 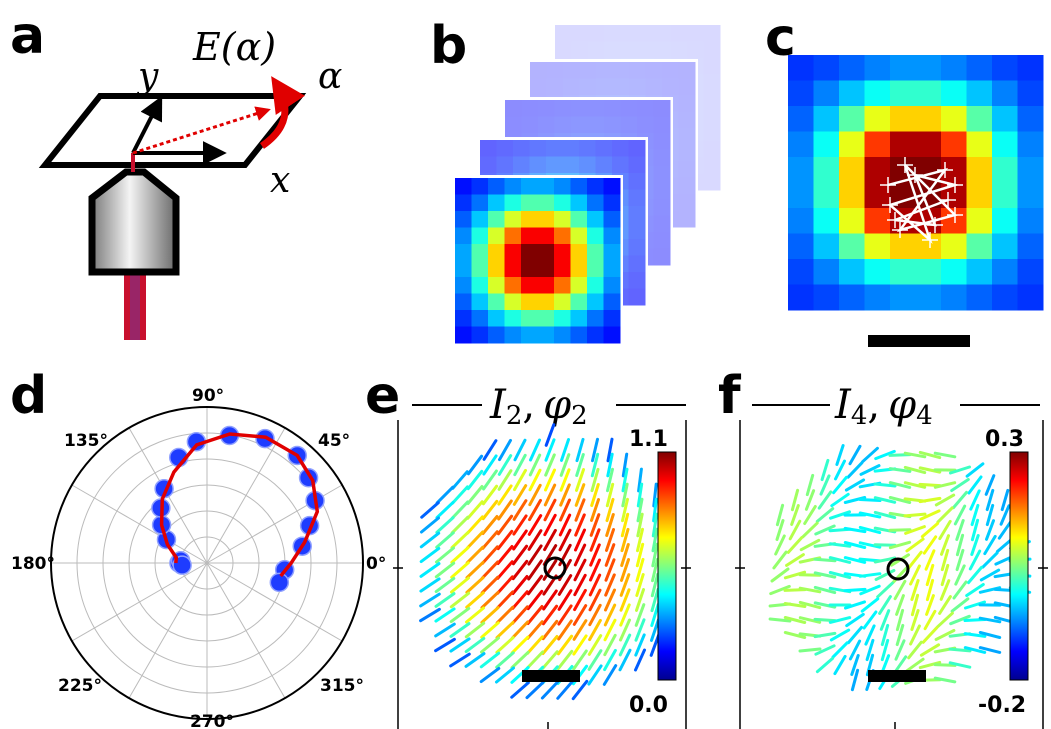 I want to click on colorbar-min-e: 0.0, so click(x=648, y=705).